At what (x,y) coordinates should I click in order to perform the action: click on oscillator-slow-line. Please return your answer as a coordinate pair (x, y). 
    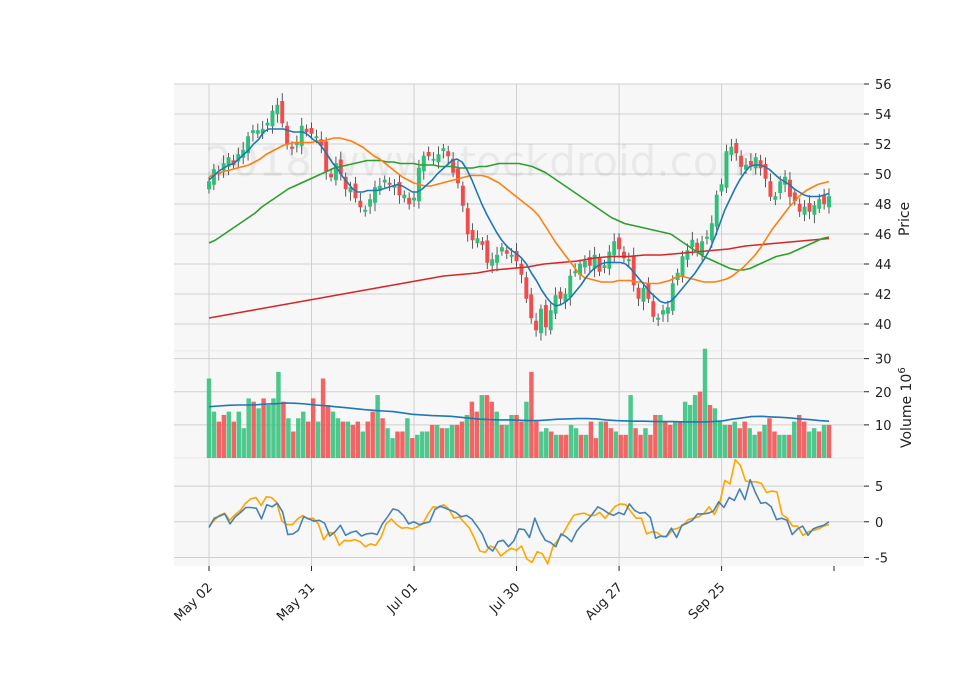
    Looking at the image, I should click on (519, 511).